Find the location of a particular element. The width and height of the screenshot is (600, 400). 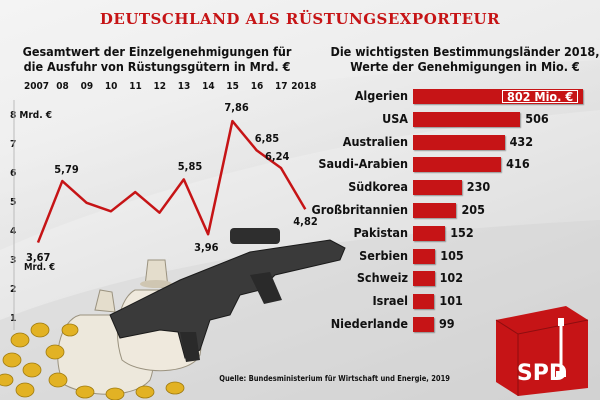

bar-value-label: 101 is located at coordinates (451, 301).